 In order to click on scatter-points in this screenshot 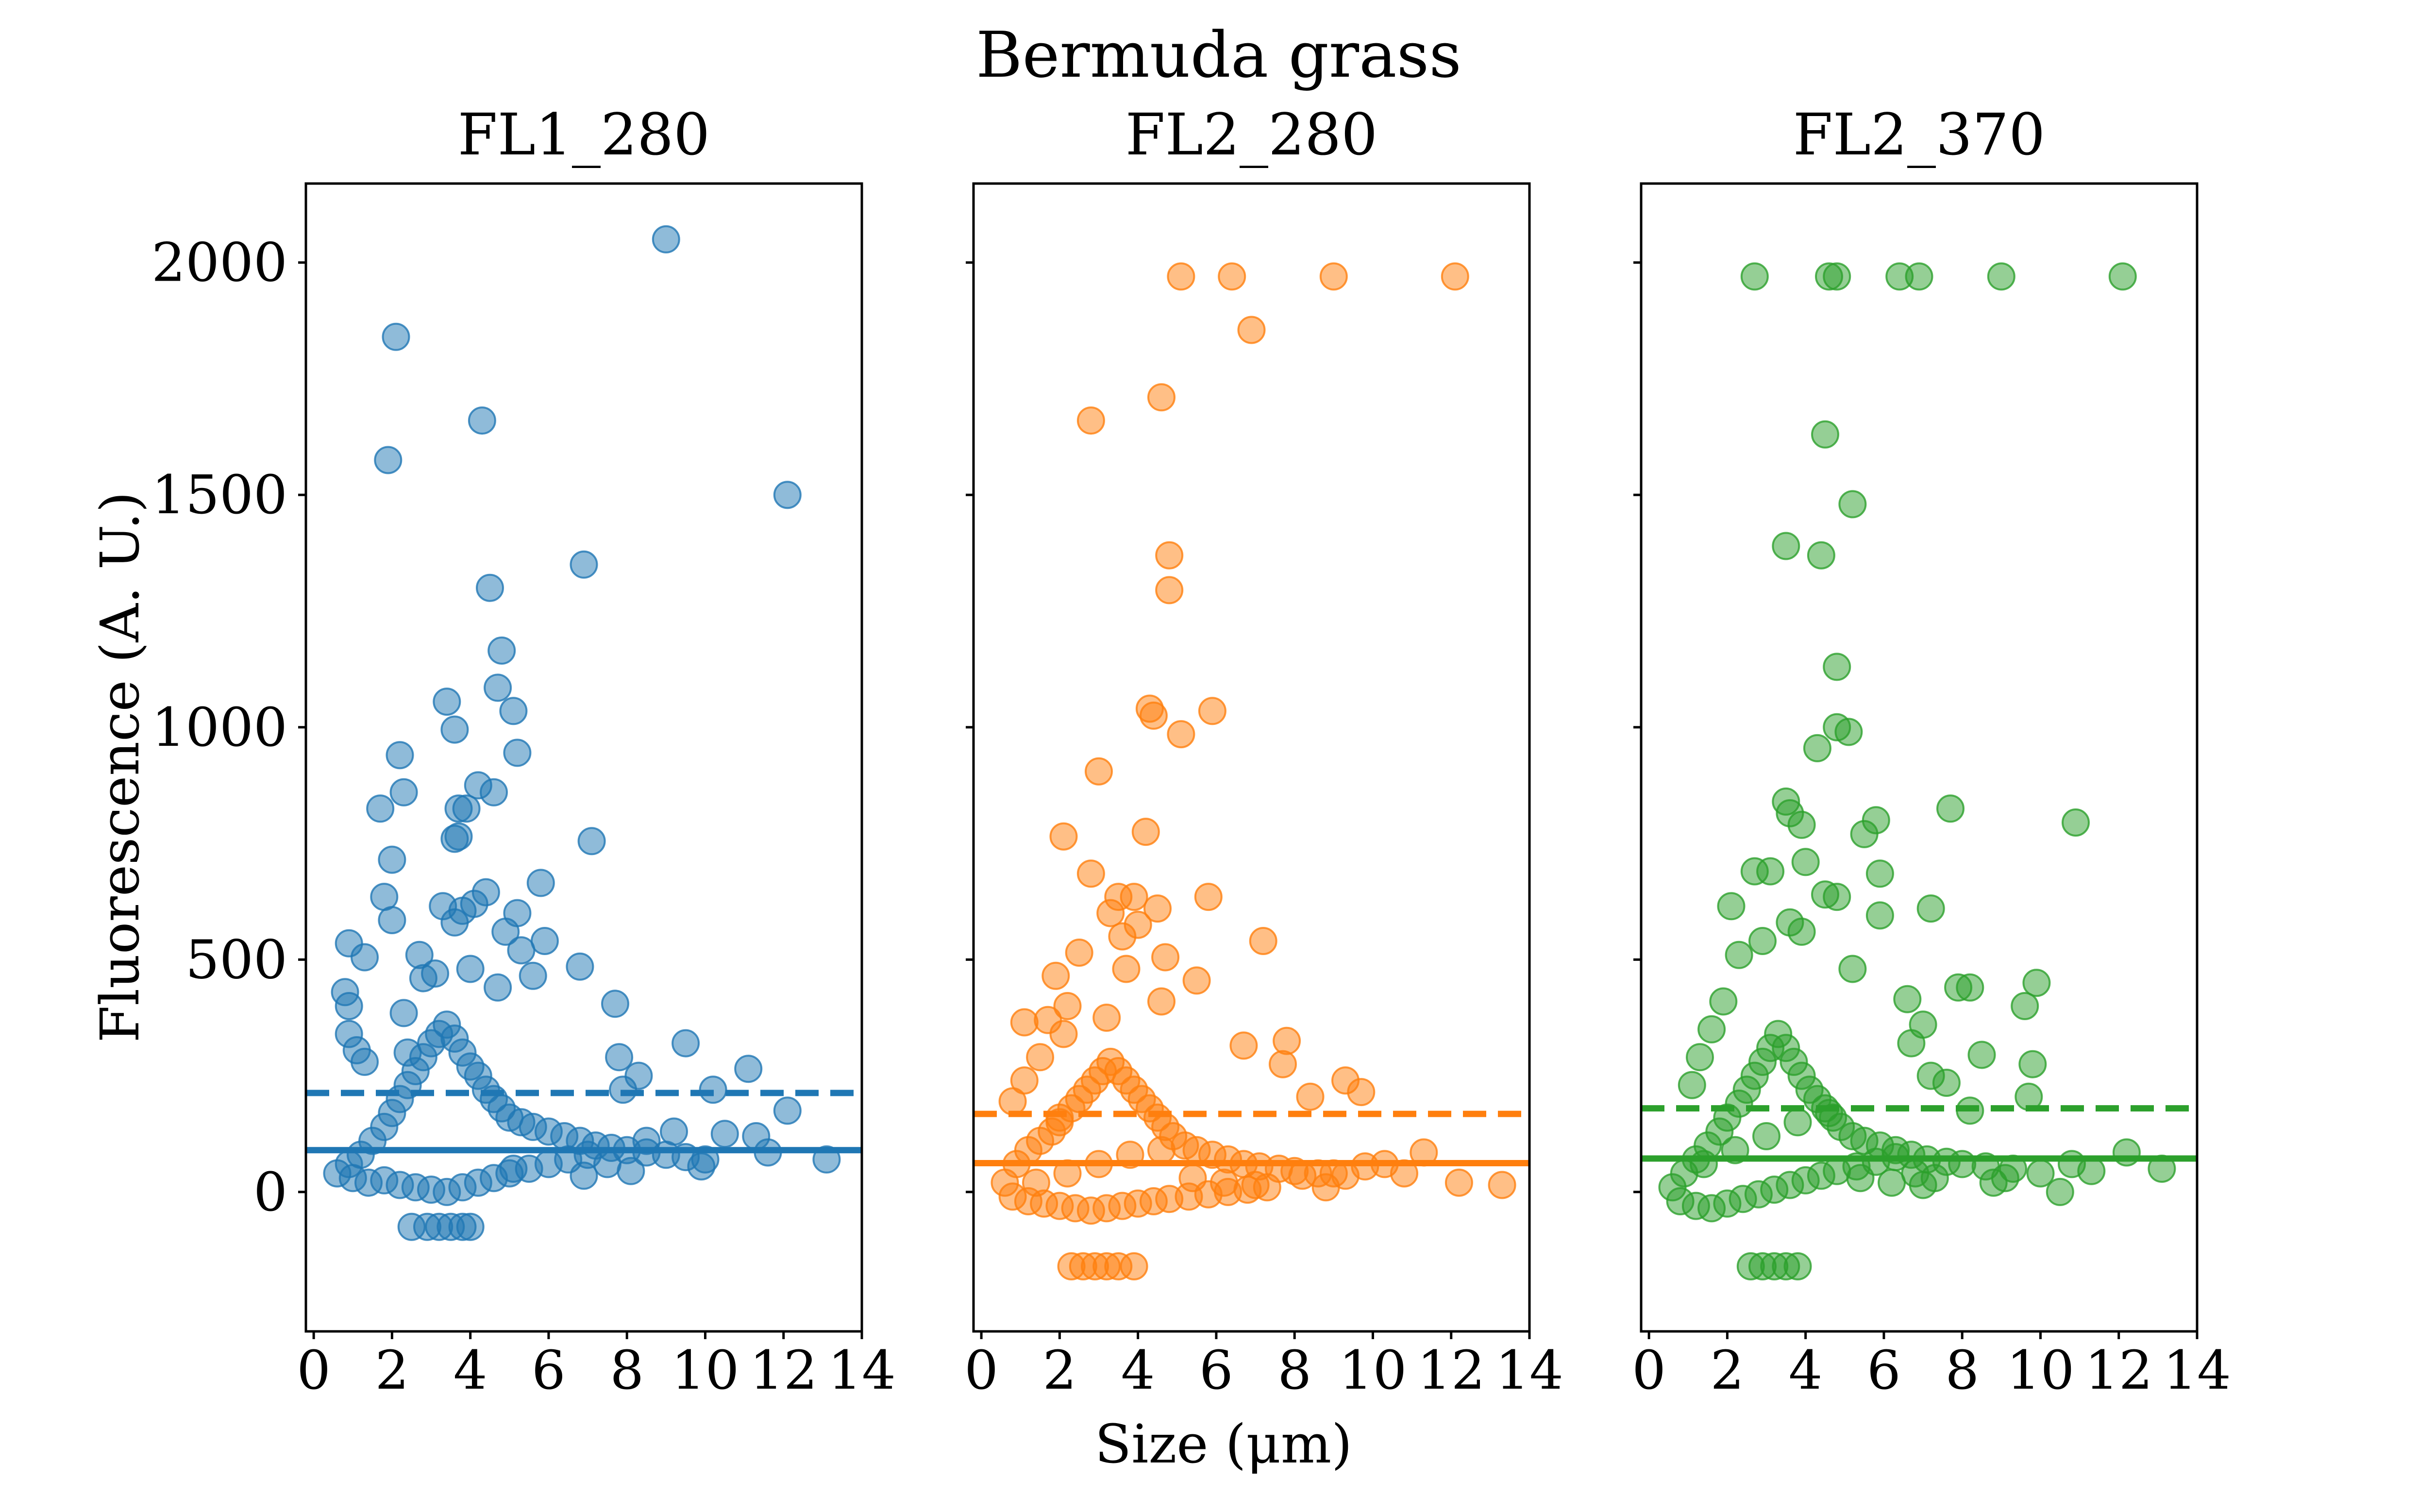, I will do `click(1254, 771)`.